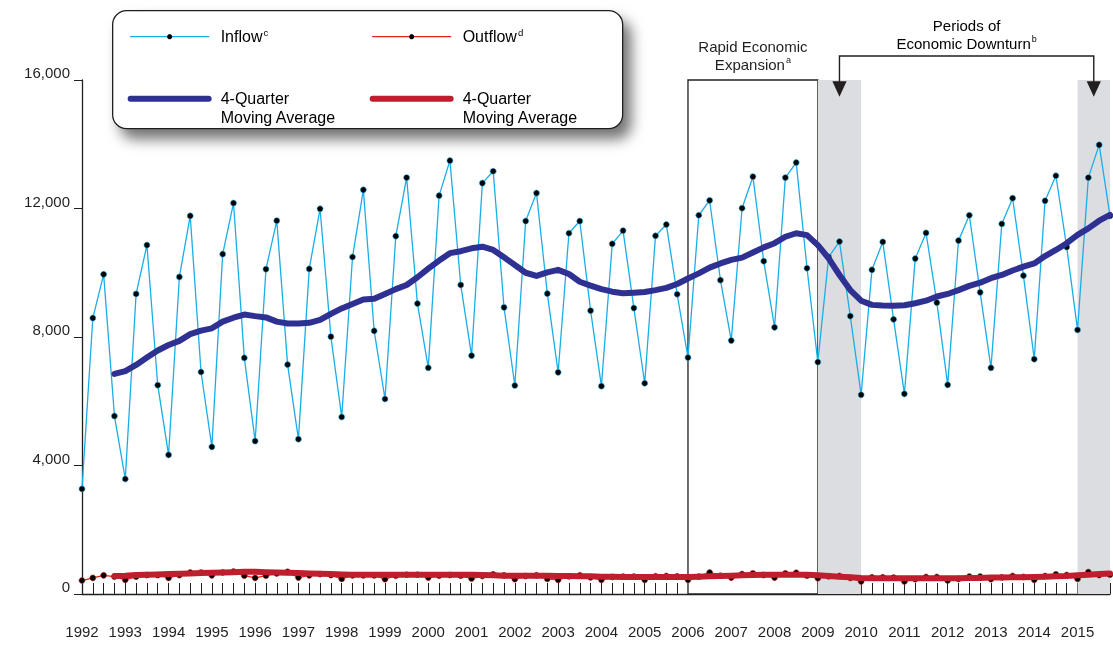  I want to click on x-tick-label: 2006, so click(688, 631).